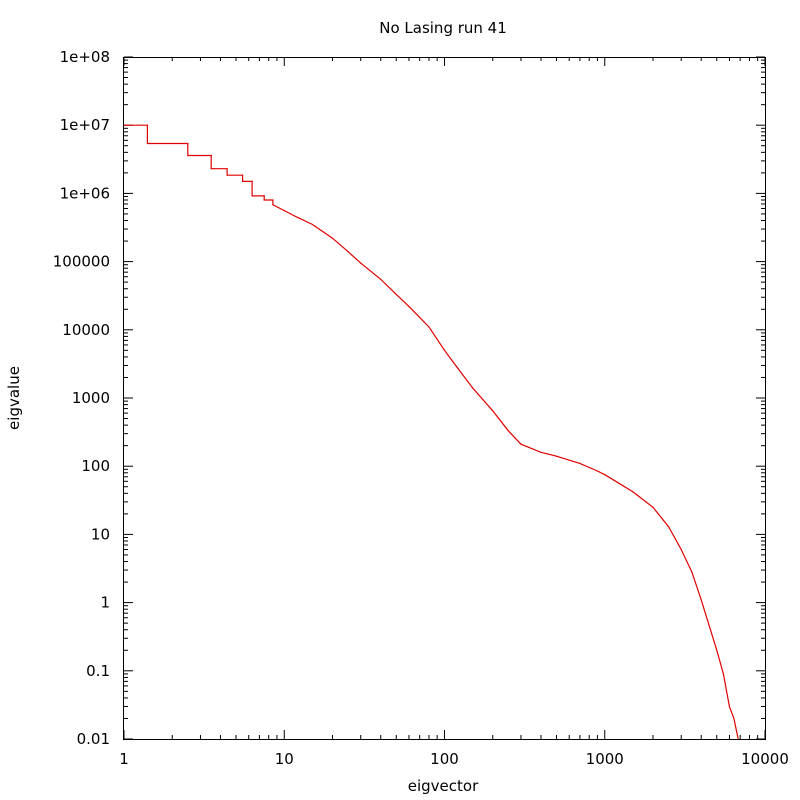 Image resolution: width=800 pixels, height=800 pixels. What do you see at coordinates (444, 759) in the screenshot?
I see `x-tick-label: 100` at bounding box center [444, 759].